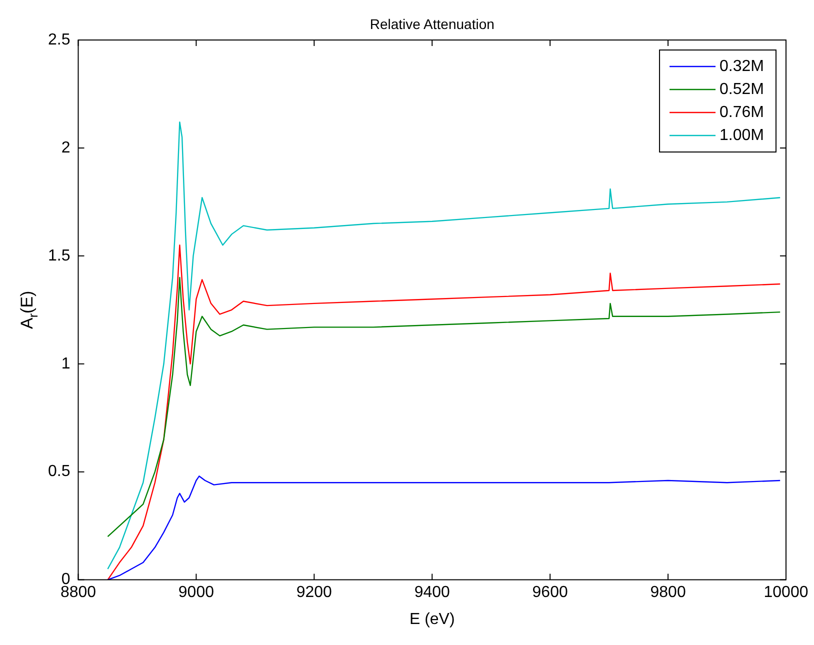 This screenshot has width=814, height=645. Describe the element at coordinates (29, 310) in the screenshot. I see `y-axis-title: Ar(E)` at that location.